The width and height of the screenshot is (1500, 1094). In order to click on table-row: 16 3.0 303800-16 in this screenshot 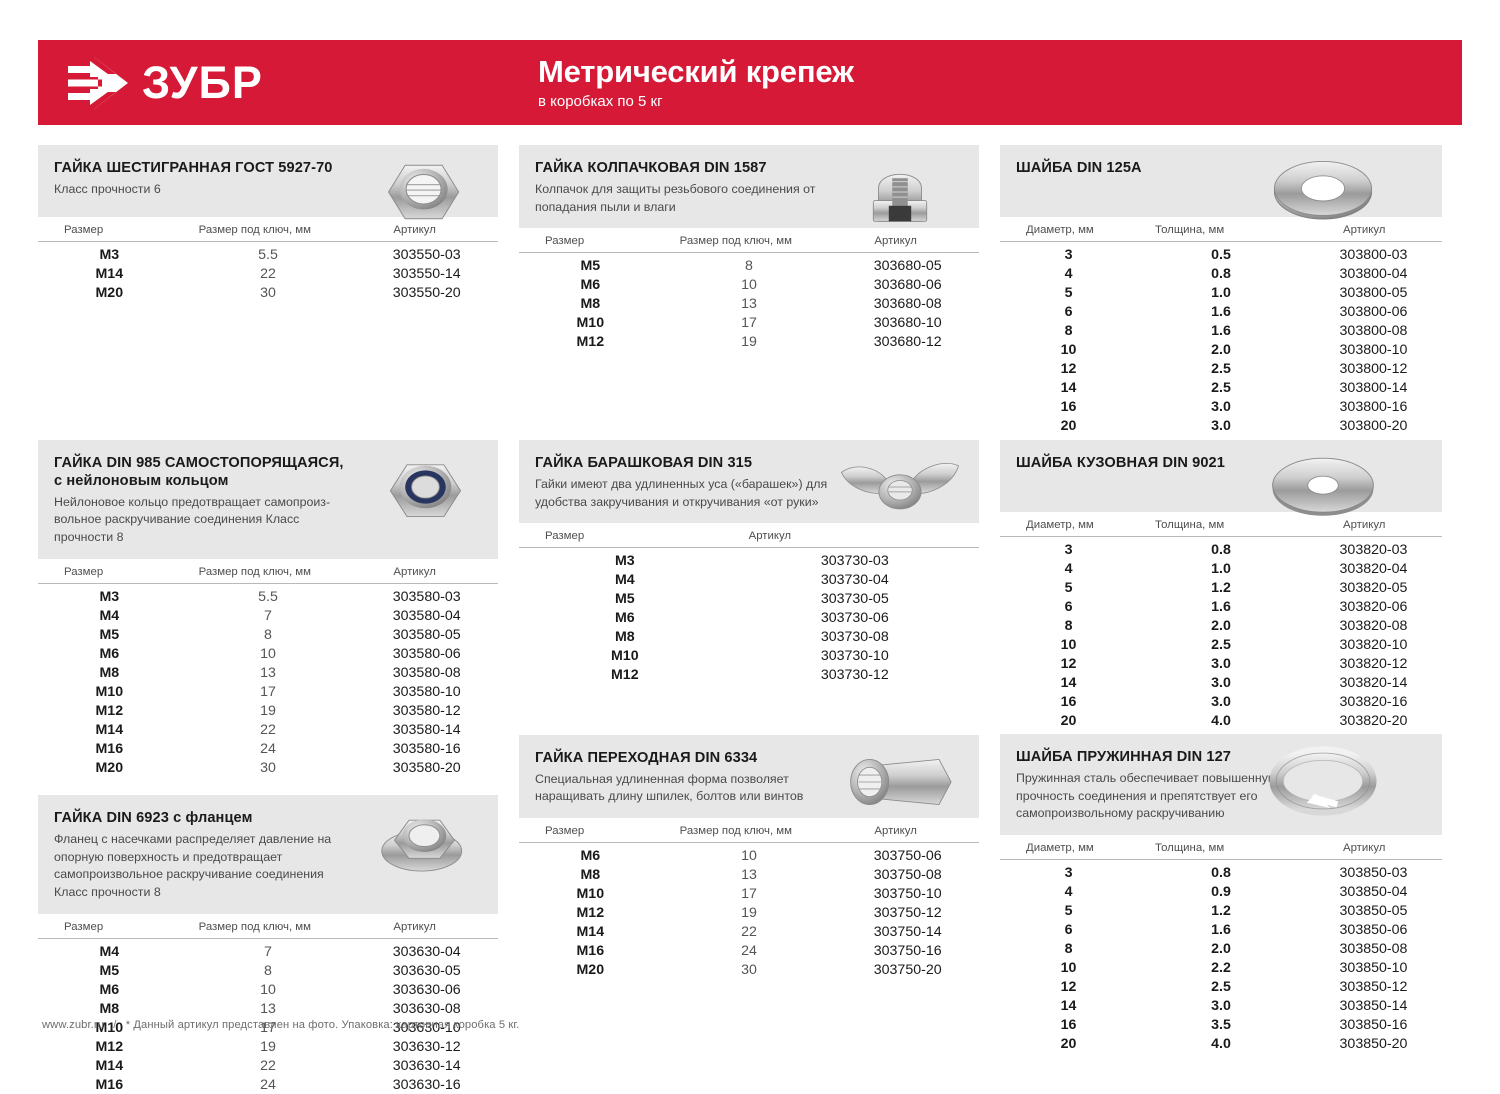, I will do `click(1221, 407)`.